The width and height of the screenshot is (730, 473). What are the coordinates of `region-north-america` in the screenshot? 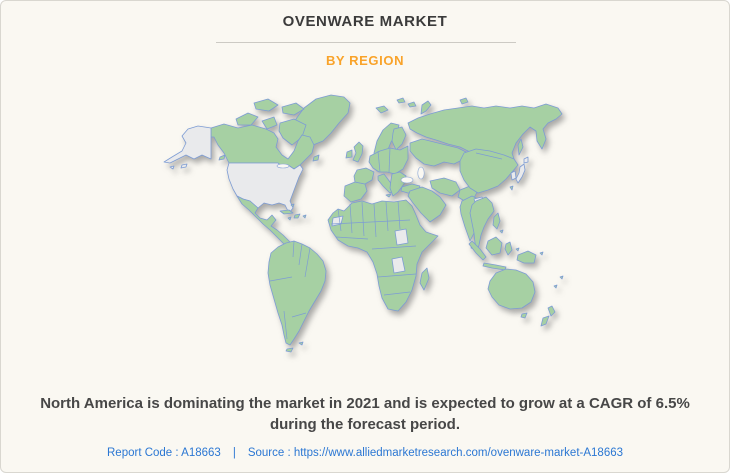 It's located at (257, 172).